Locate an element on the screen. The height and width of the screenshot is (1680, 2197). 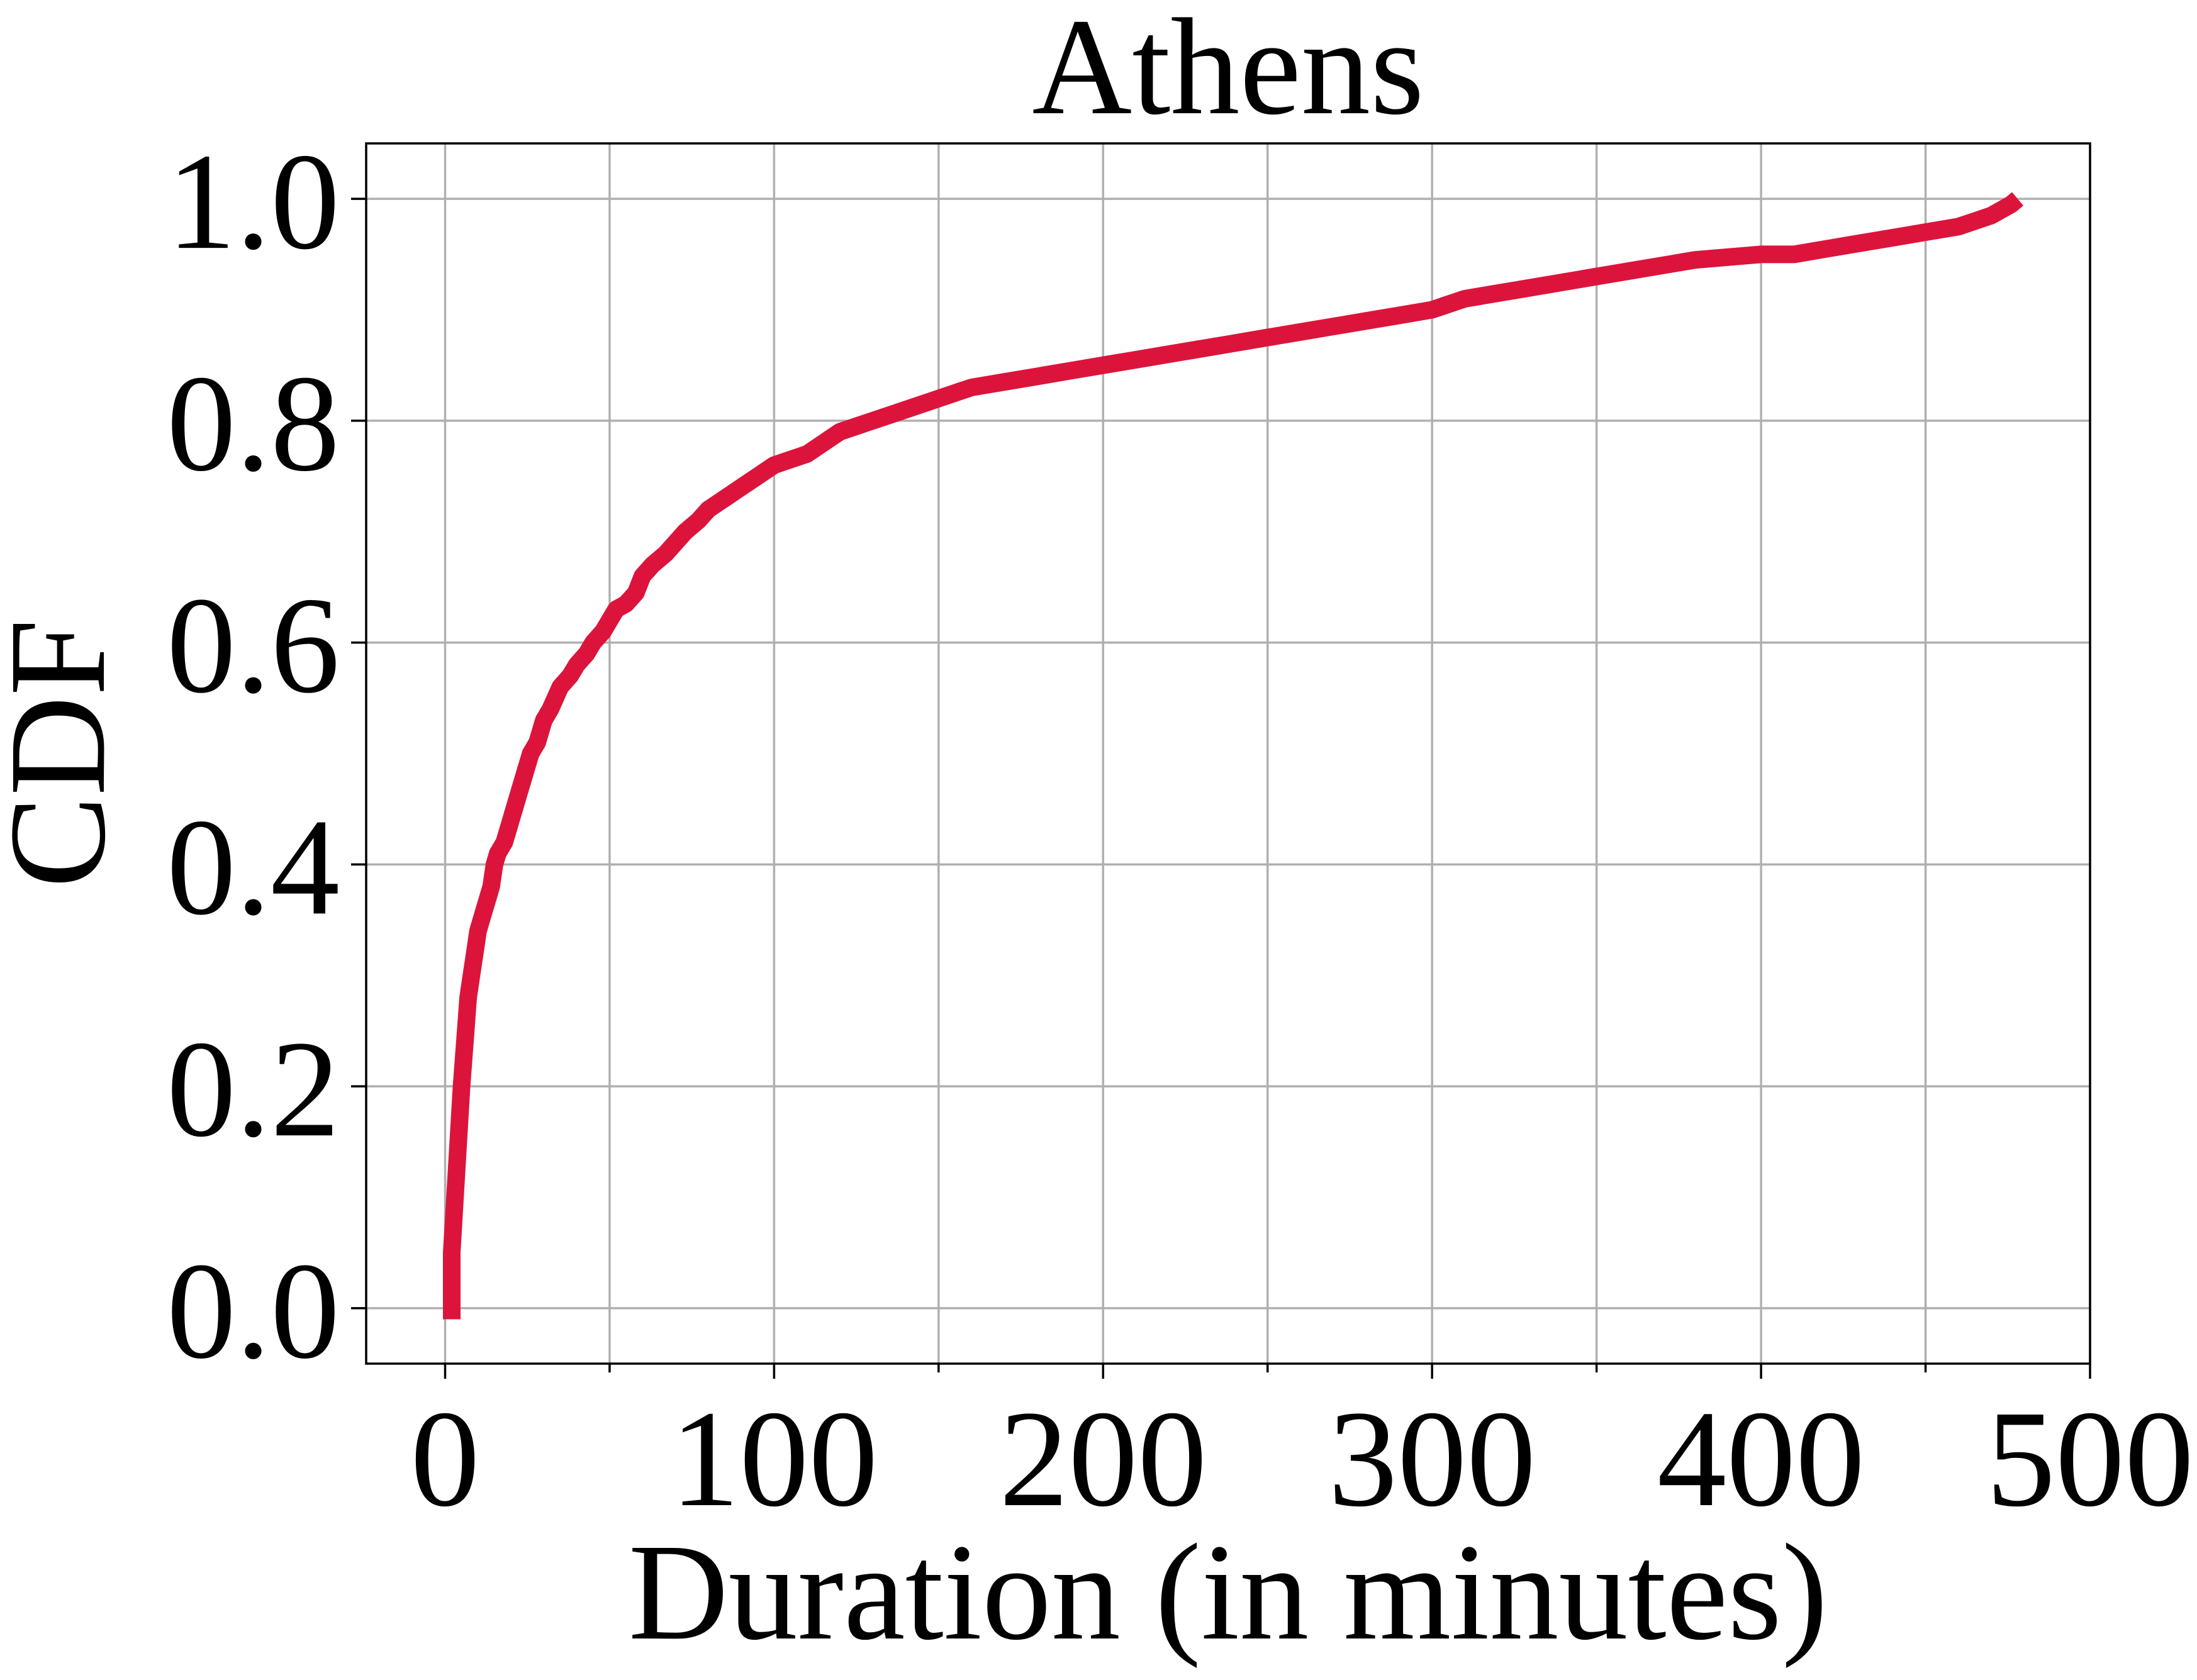
y-axis-label: CDF is located at coordinates (67, 753).